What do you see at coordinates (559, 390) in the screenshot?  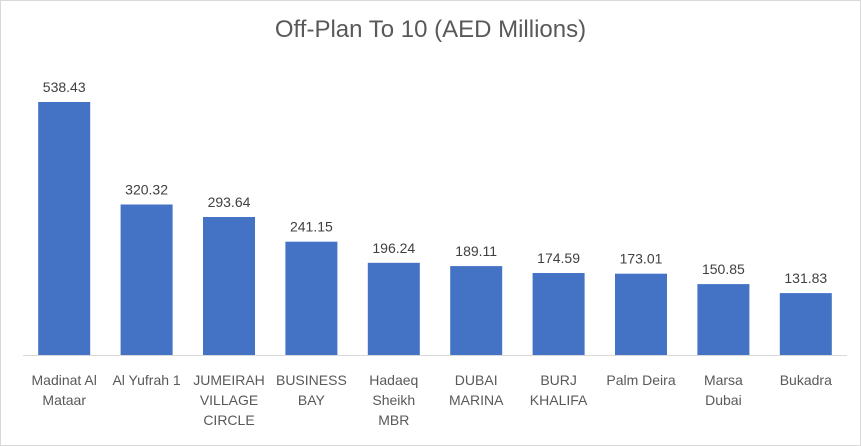 I see `x-tick-label: BURJ KHALIFA` at bounding box center [559, 390].